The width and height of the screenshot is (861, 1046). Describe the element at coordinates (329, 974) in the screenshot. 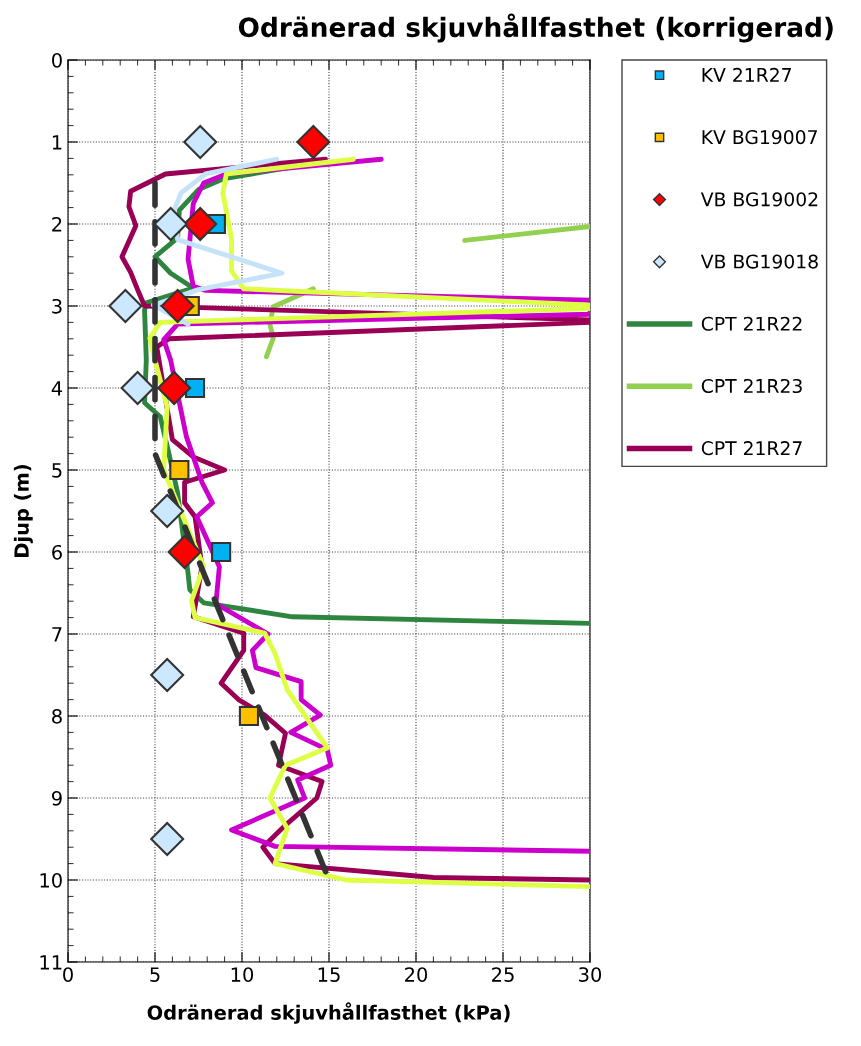

I see `x-tick-label: 15` at that location.